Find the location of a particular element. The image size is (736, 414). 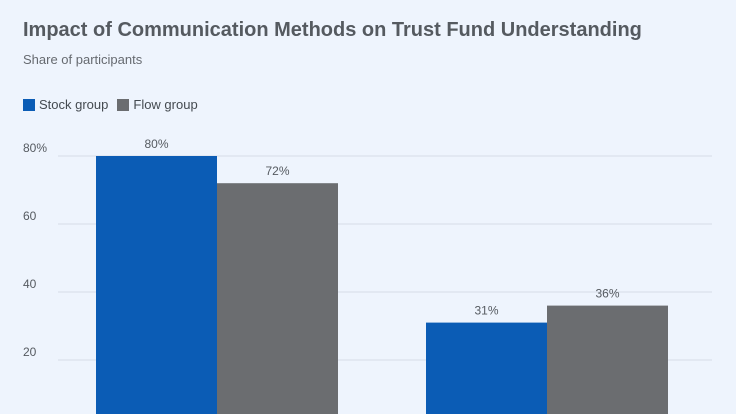

y-tick-label: 80% is located at coordinates (35, 148).